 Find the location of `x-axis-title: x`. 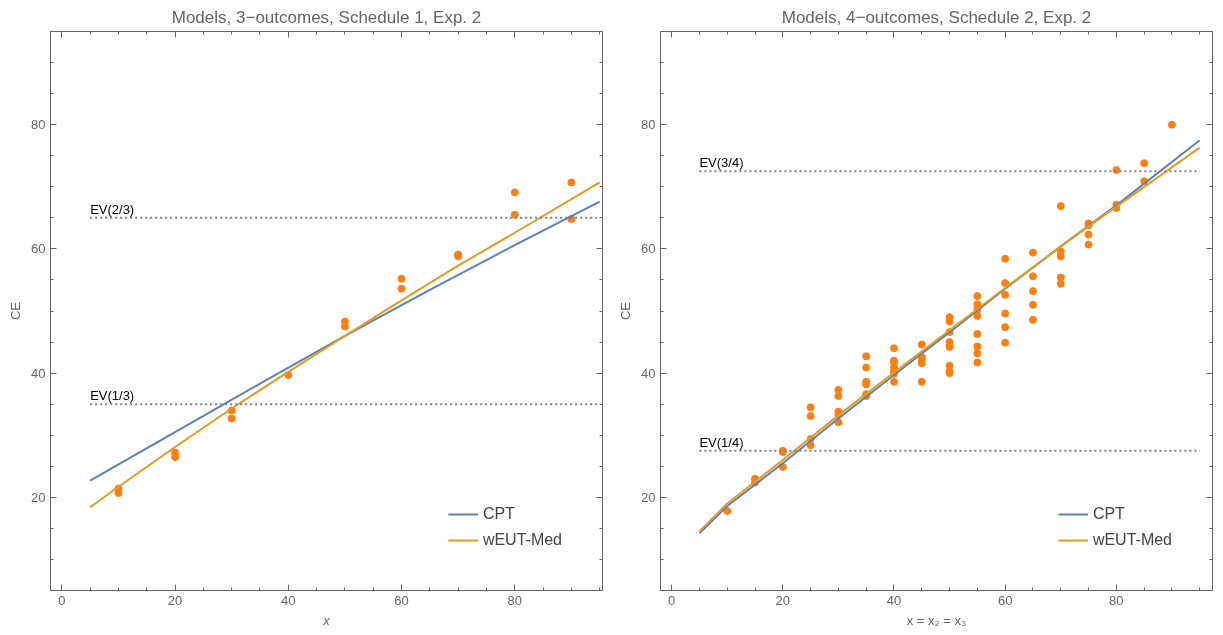

x-axis-title: x is located at coordinates (326, 620).